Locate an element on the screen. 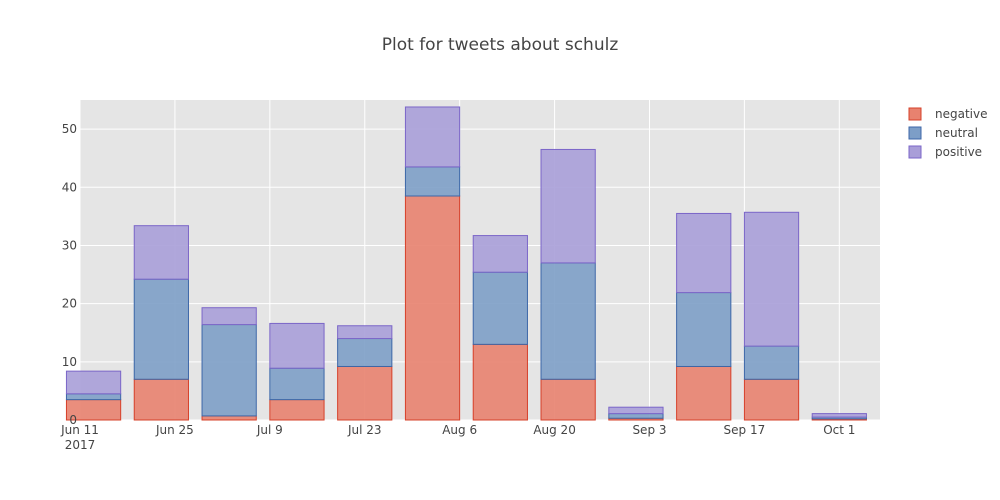  x-tick-label: Aug 6 is located at coordinates (459, 430).